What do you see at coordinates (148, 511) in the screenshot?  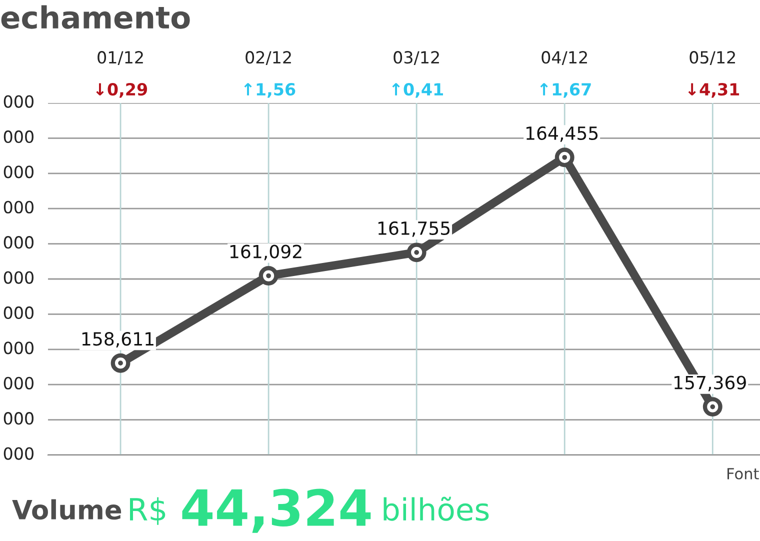 I see `text: R$` at bounding box center [148, 511].